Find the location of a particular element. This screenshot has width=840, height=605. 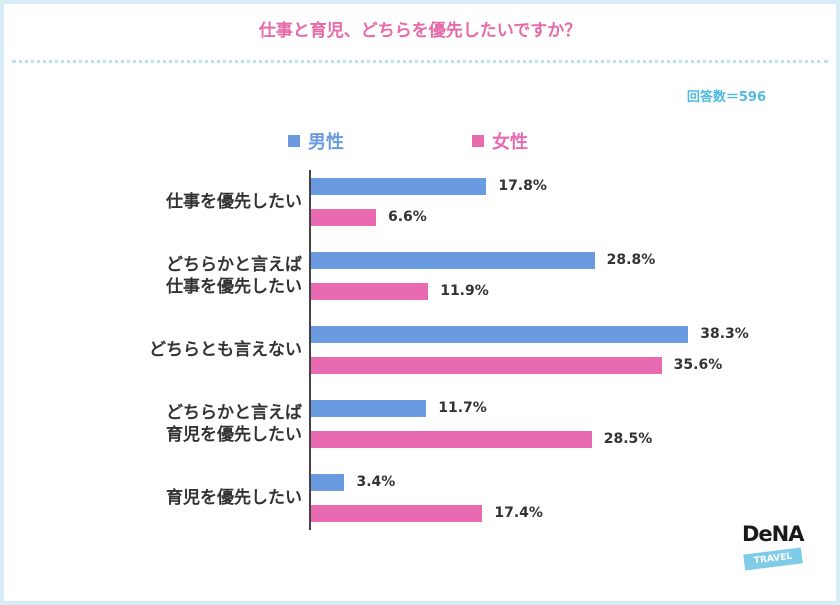

legend-label-female: 女性 is located at coordinates (510, 142).